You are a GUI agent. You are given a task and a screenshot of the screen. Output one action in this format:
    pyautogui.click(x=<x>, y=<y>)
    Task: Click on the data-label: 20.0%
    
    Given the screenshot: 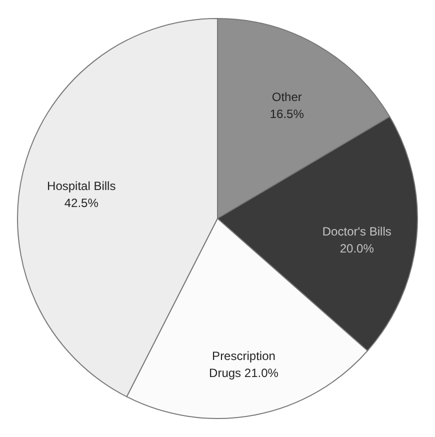 What is the action you would take?
    pyautogui.click(x=357, y=249)
    